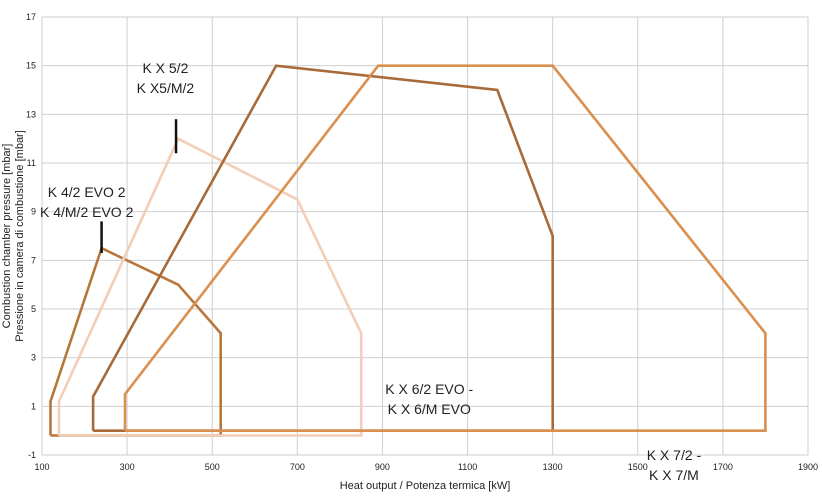  Describe the element at coordinates (429, 389) in the screenshot. I see `series-label-3-line-1: K X 6/2 EVO -` at that location.